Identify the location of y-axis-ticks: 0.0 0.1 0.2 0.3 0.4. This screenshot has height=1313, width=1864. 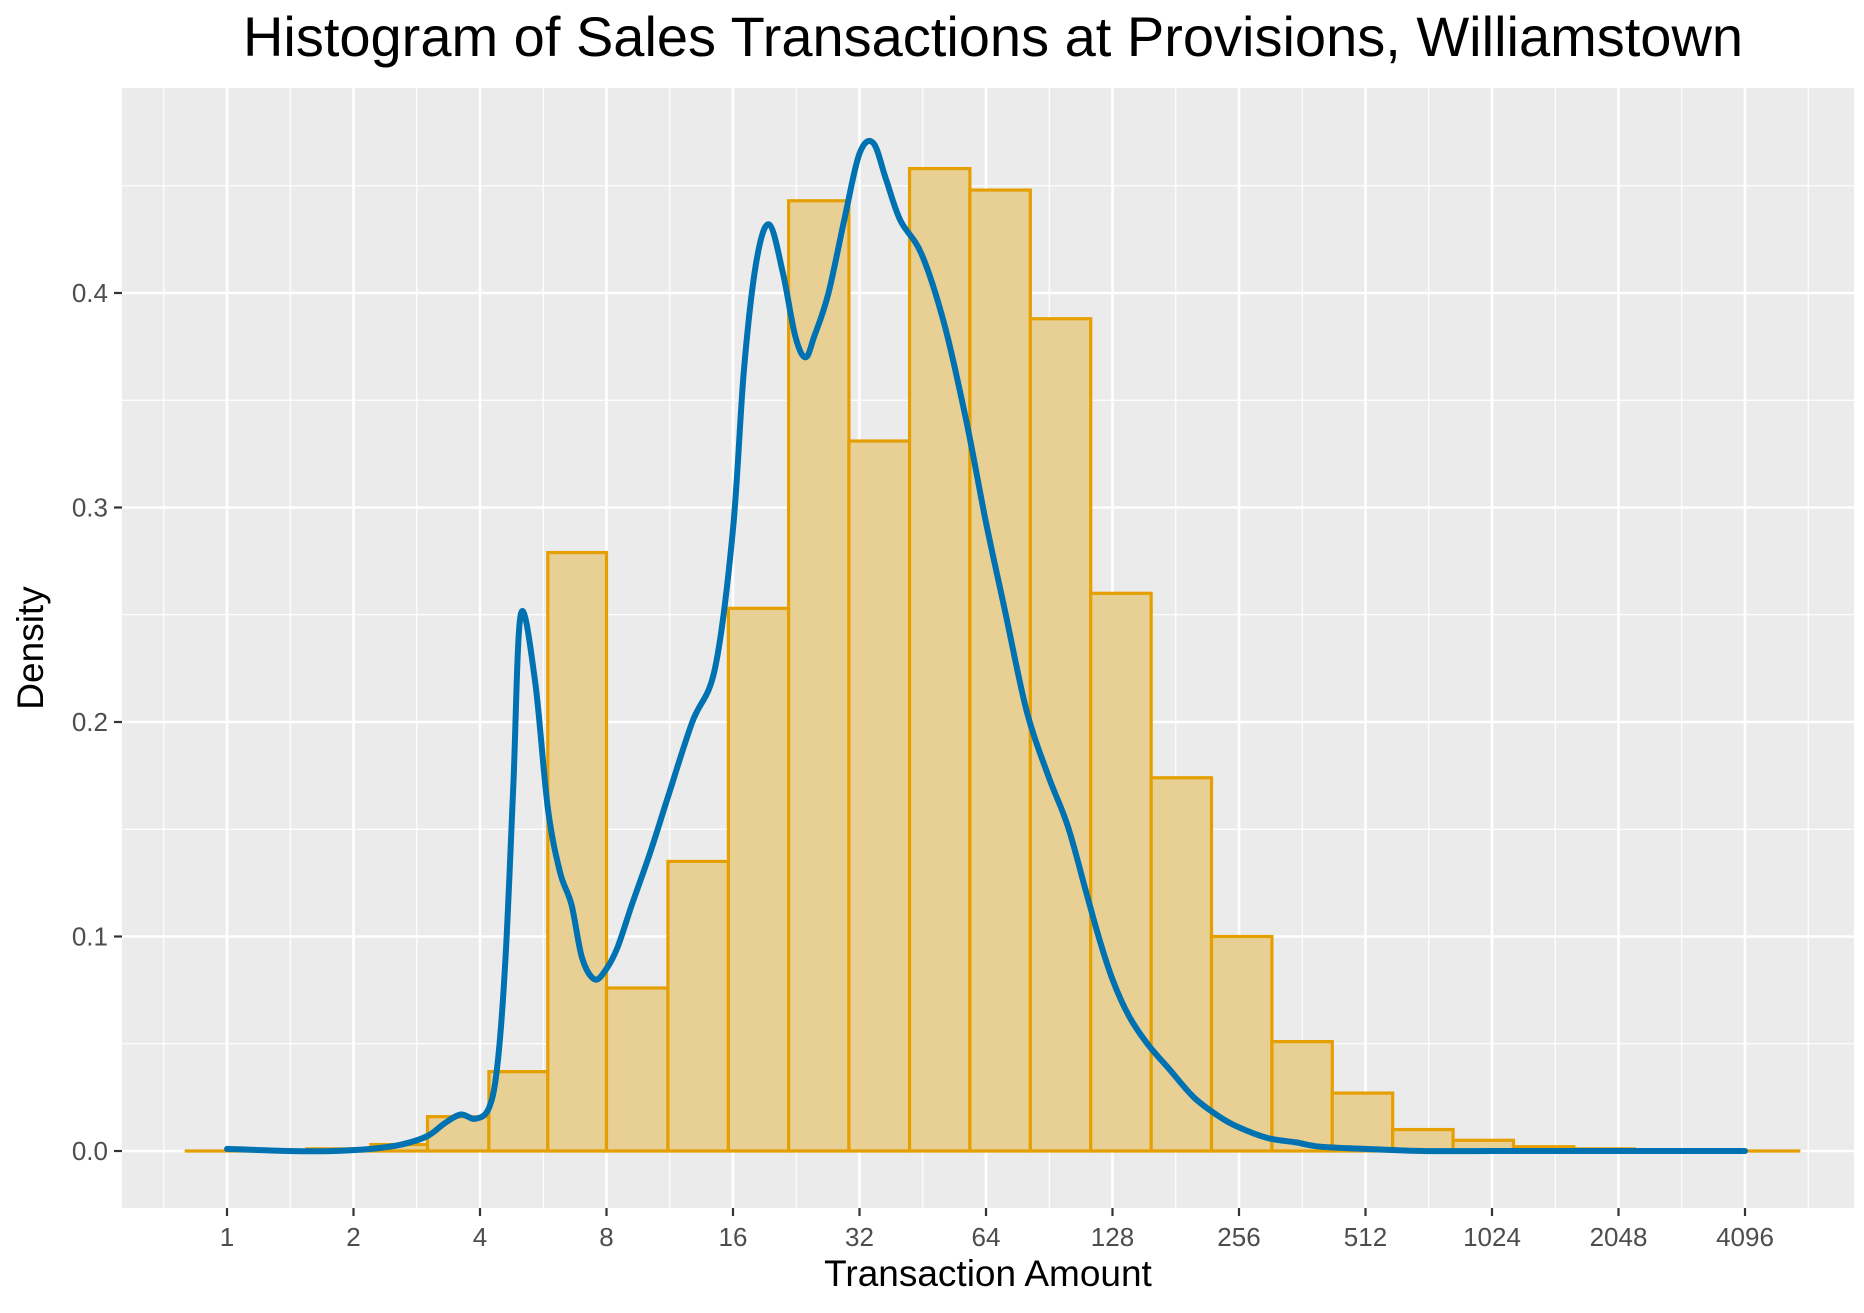
(97, 722).